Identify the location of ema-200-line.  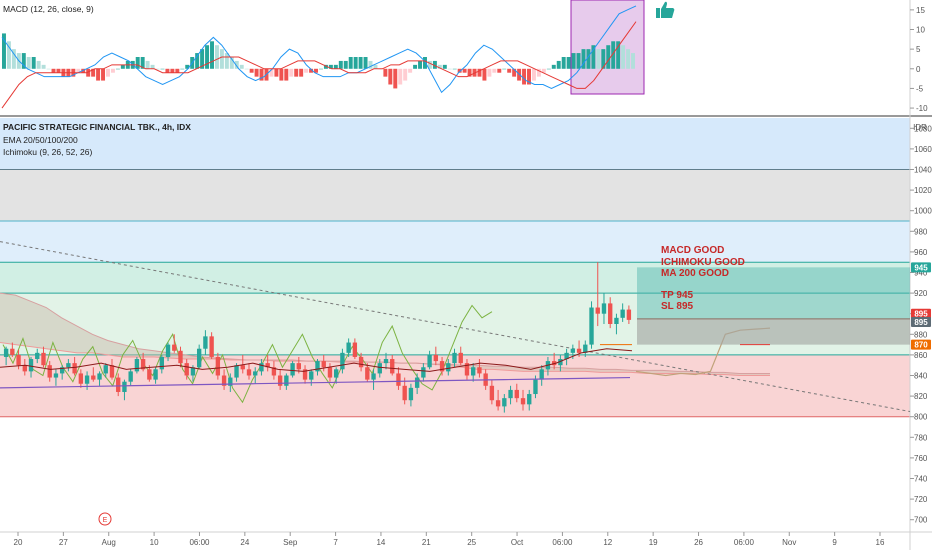
(315, 382).